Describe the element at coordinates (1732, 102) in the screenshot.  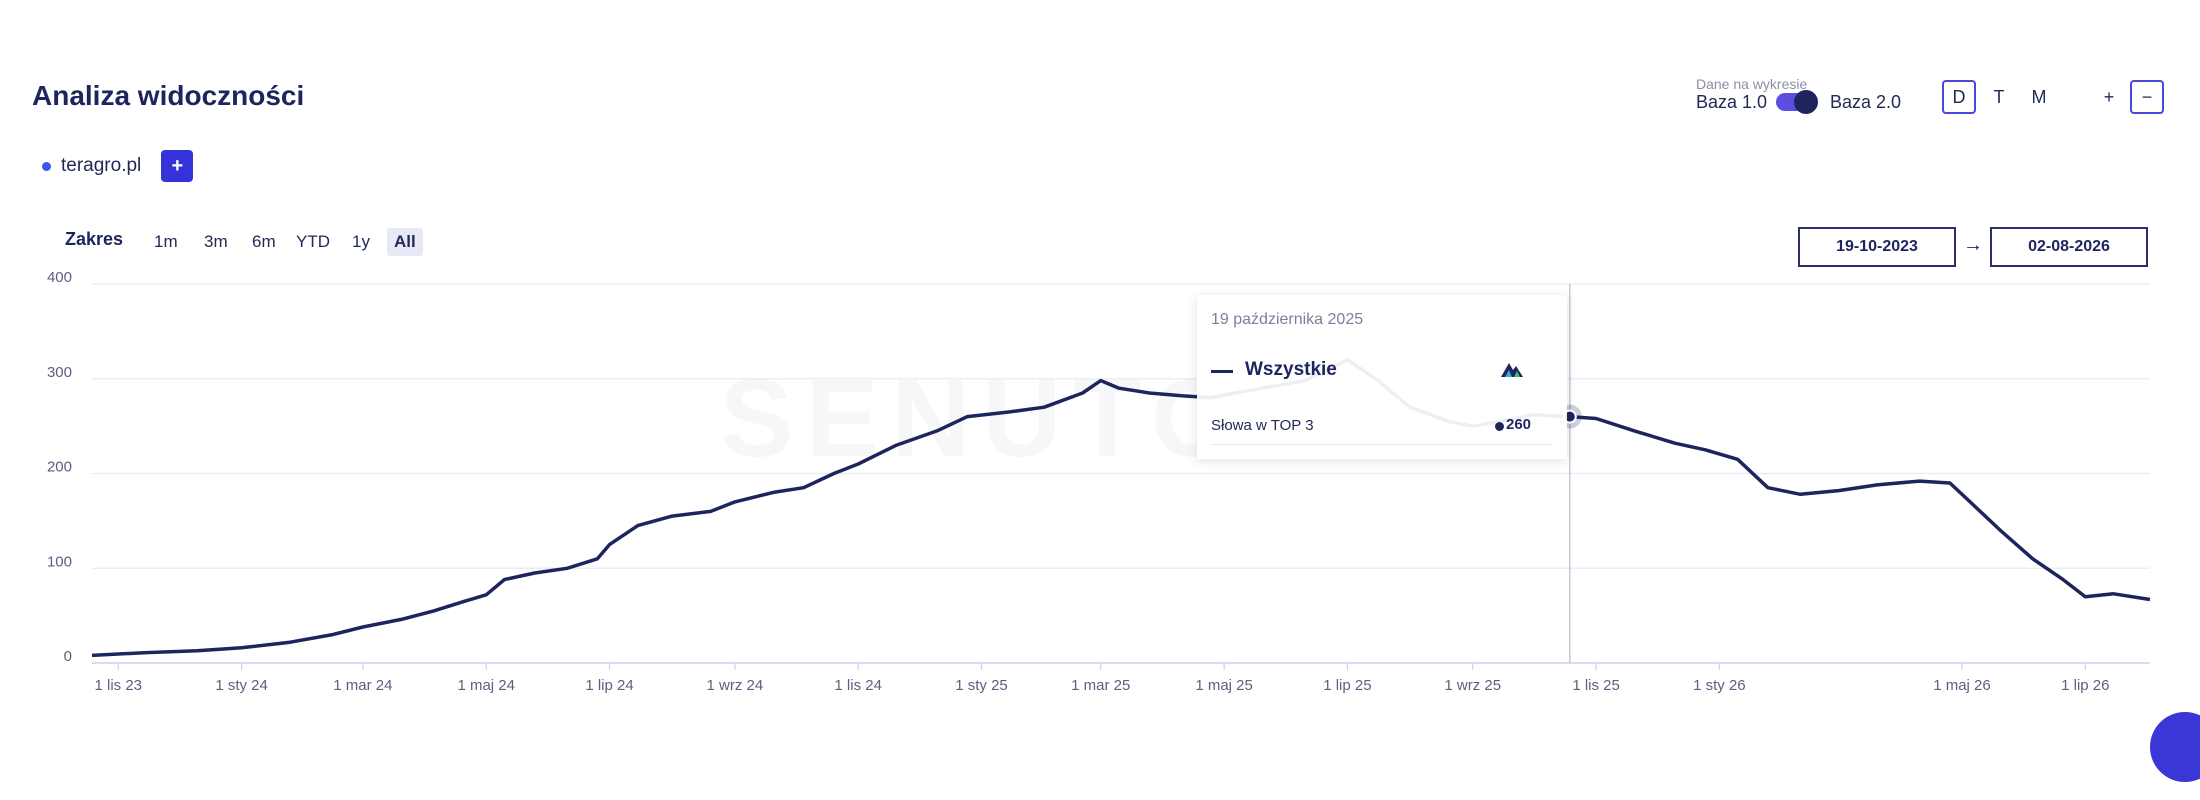
I see `baza-1-label: Baza 1.0` at that location.